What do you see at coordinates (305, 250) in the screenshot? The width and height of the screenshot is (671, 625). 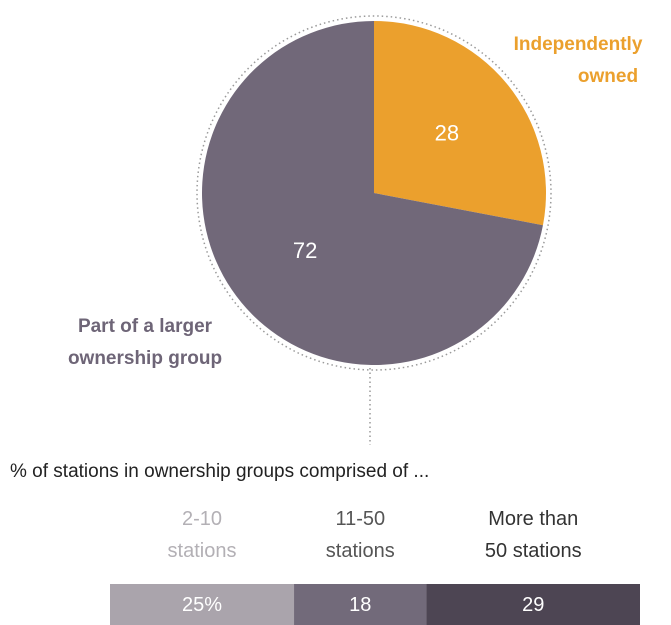 I see `pie-value-label: 72` at bounding box center [305, 250].